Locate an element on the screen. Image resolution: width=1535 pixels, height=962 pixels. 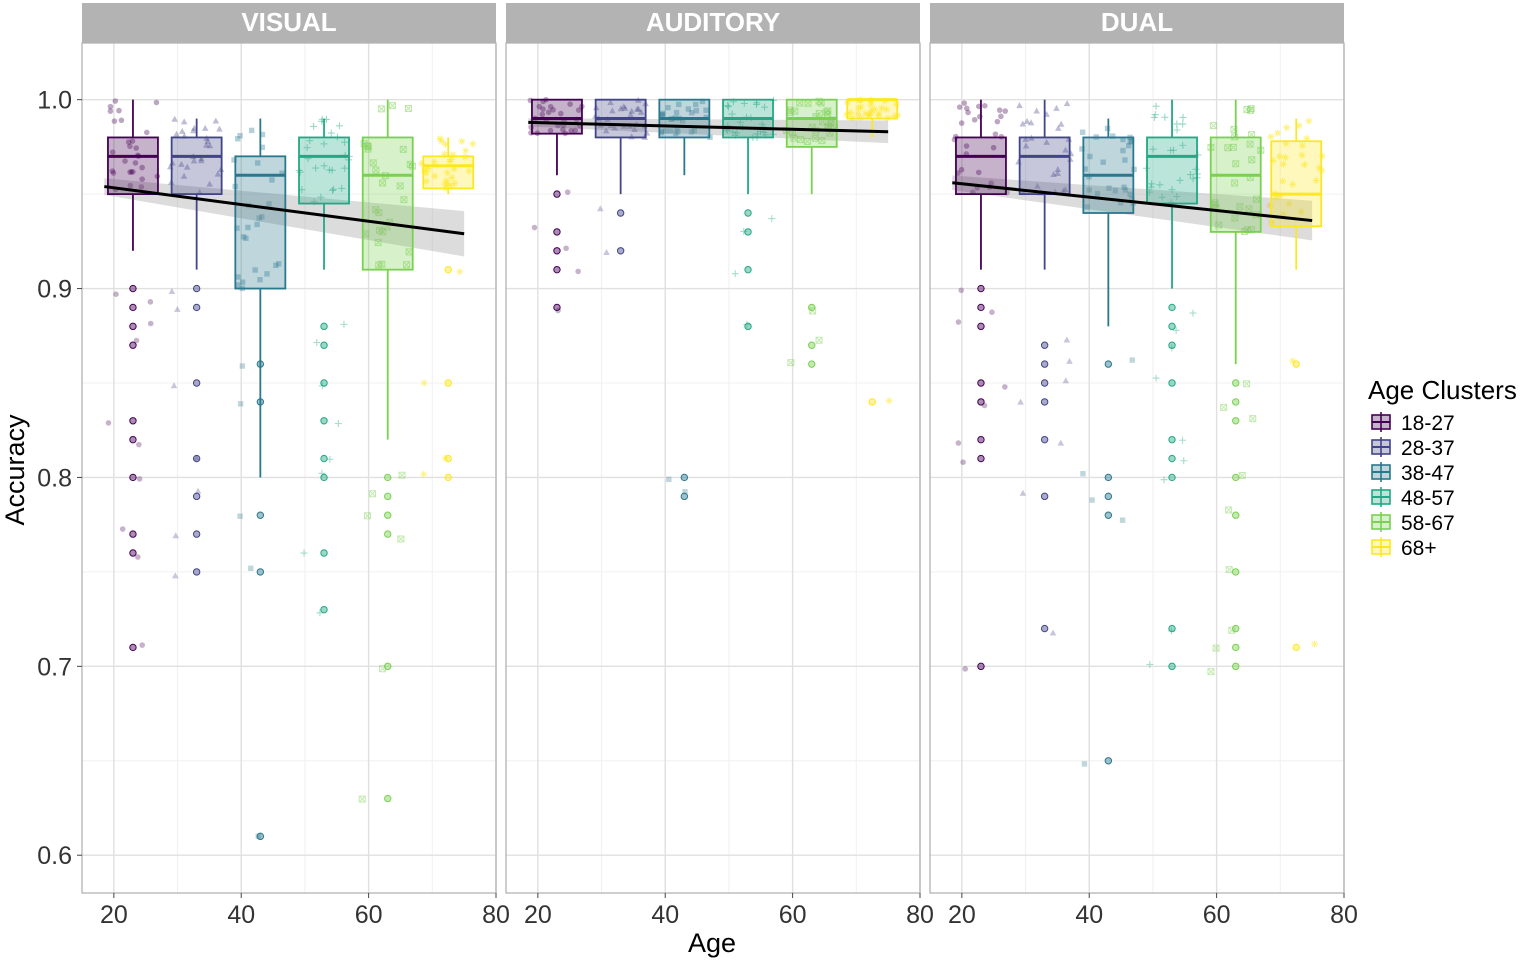
box-iqr is located at coordinates (1044, 166).